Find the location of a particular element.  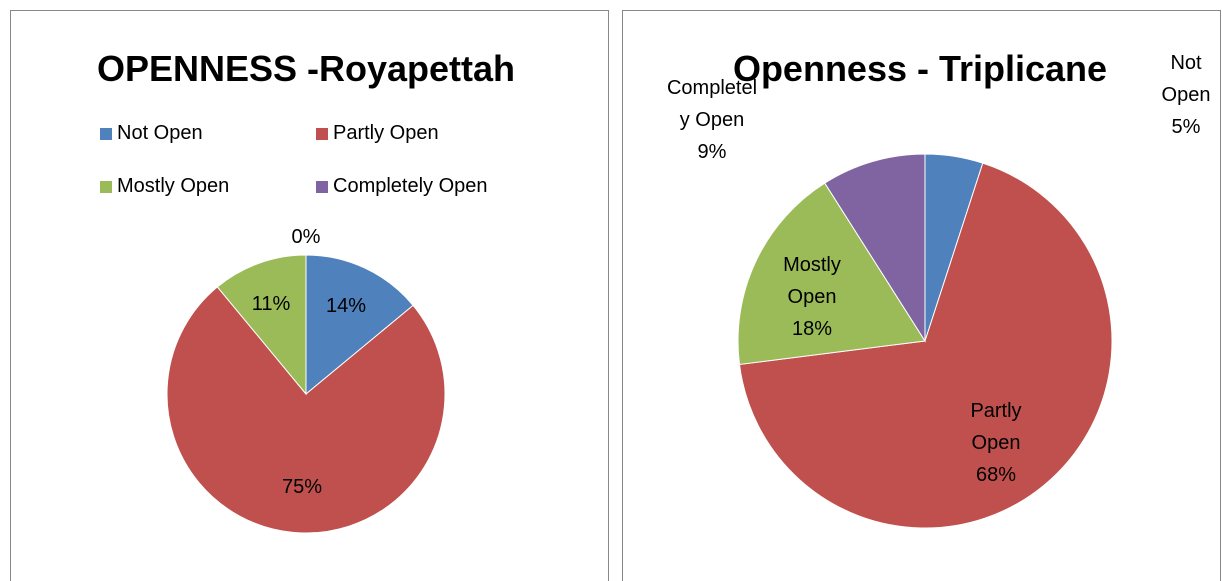

data-label: 0% is located at coordinates (306, 237).